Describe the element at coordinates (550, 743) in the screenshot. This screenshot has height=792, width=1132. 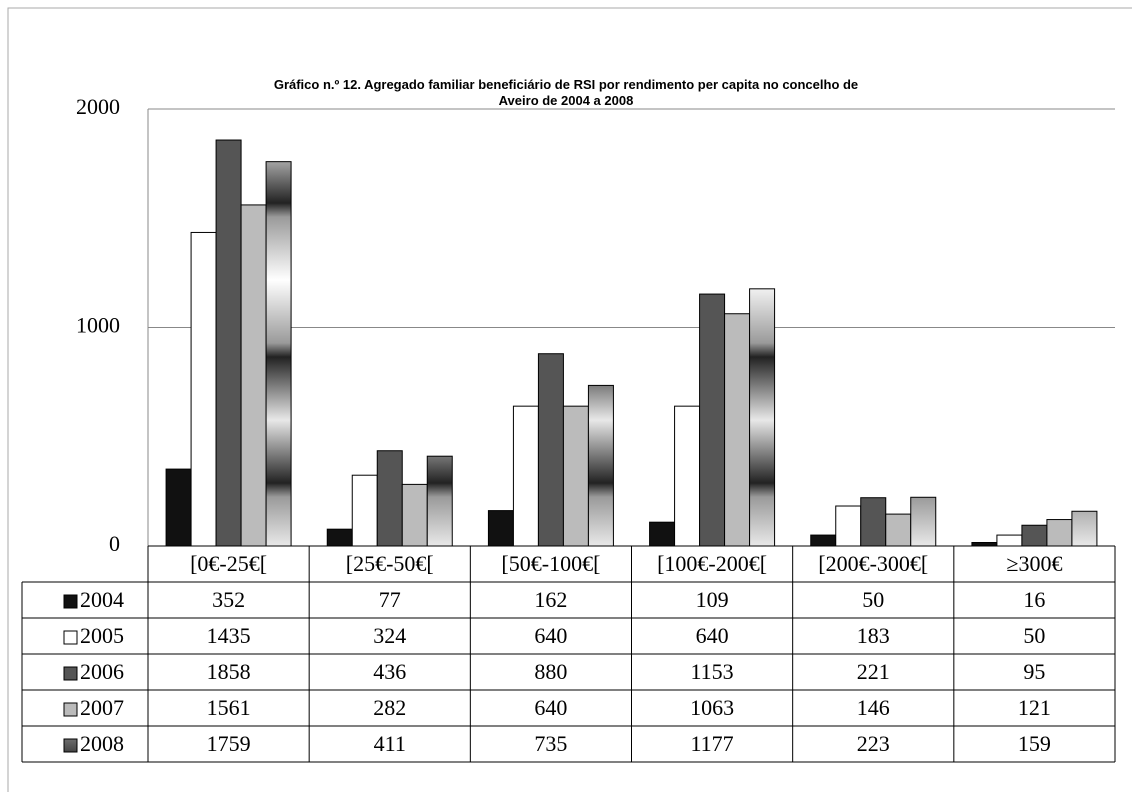
I see `table-value: 735` at that location.